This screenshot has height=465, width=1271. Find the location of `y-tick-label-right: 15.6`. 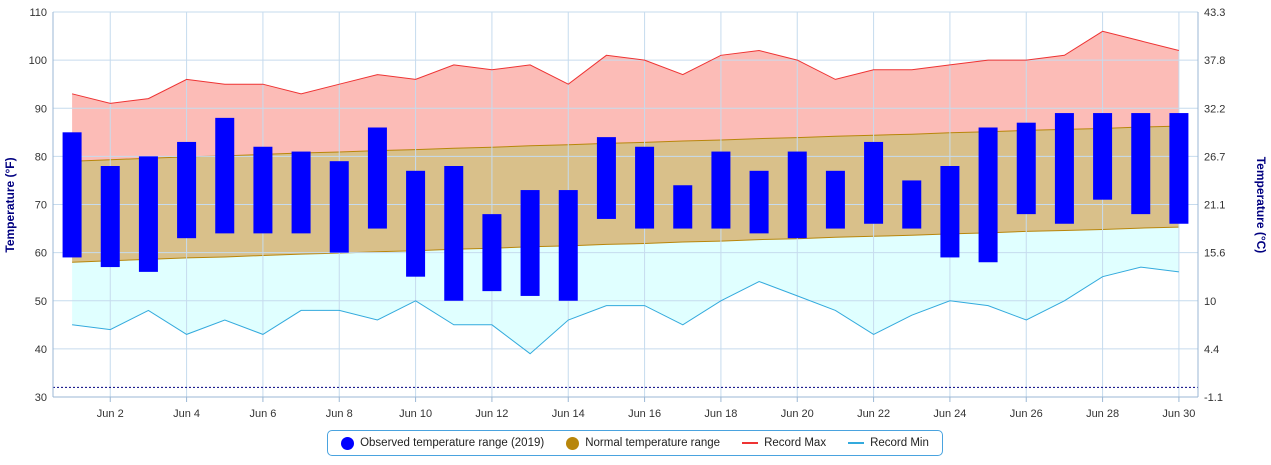

y-tick-label-right: 15.6 is located at coordinates (1214, 254).